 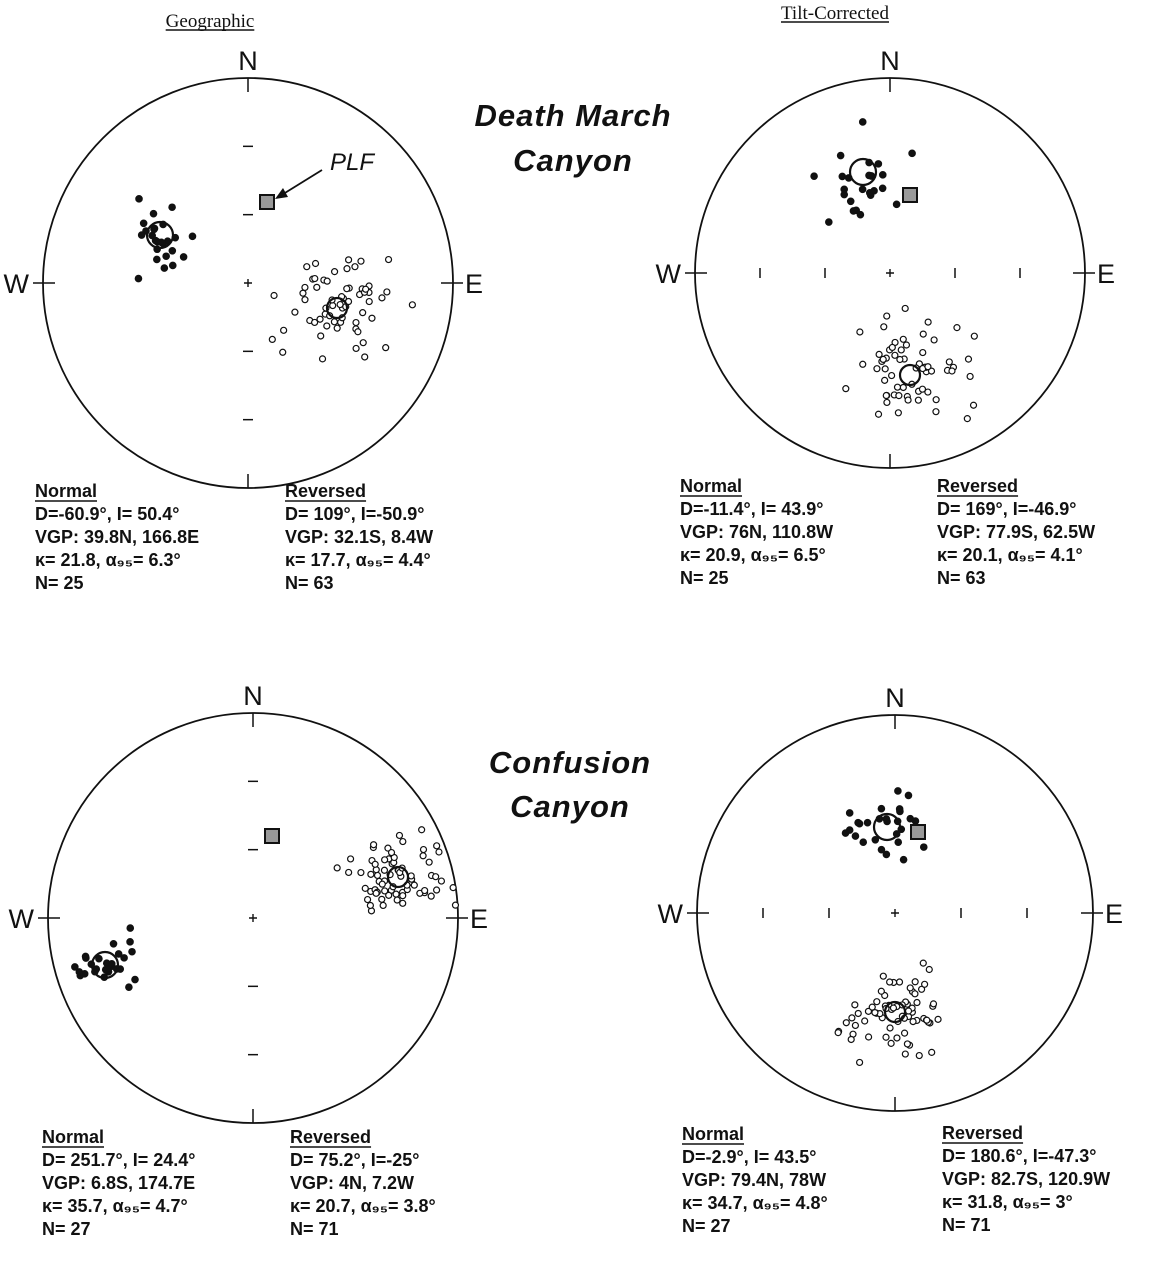 What do you see at coordinates (117, 537) in the screenshot?
I see `stats-line: VGP: 39.8N, 166.8E` at bounding box center [117, 537].